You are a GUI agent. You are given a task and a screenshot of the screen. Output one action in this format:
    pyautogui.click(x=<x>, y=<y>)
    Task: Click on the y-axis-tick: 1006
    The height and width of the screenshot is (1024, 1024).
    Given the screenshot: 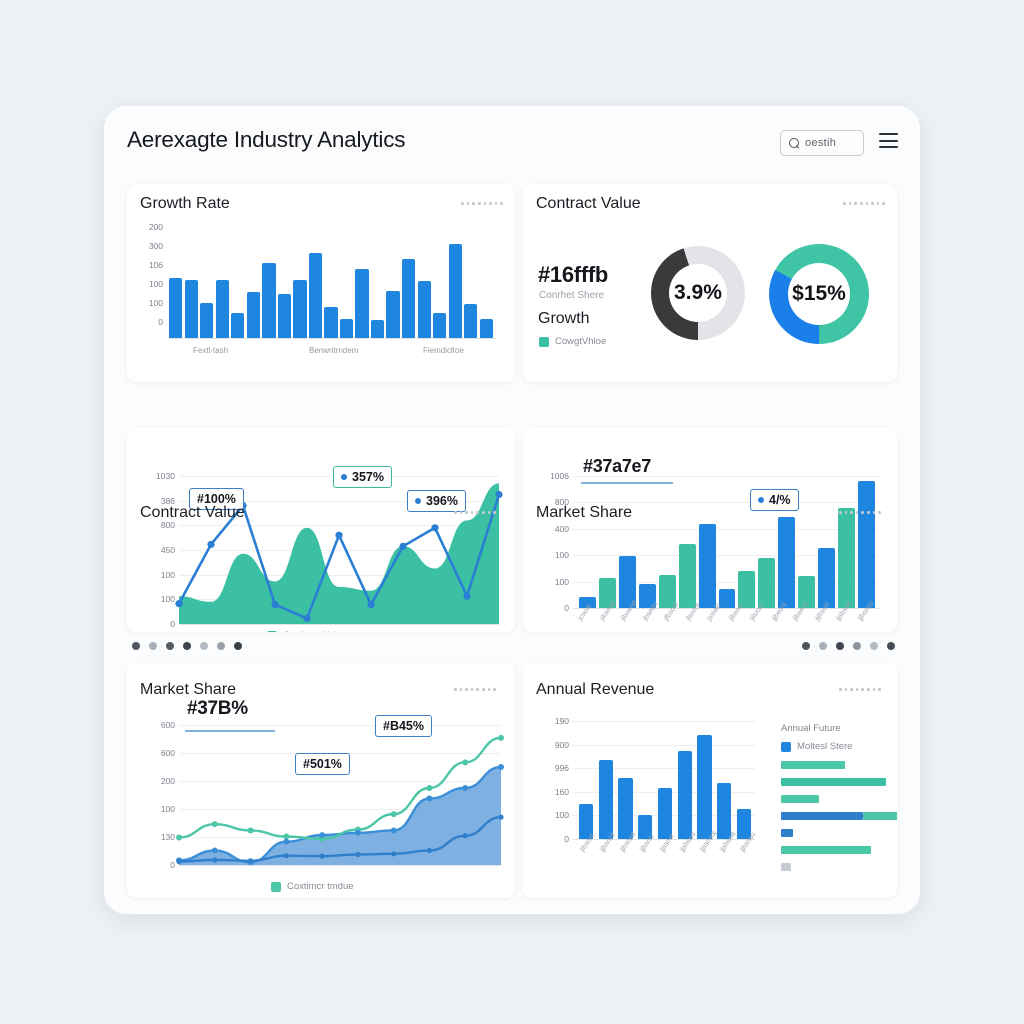 What is the action you would take?
    pyautogui.click(x=559, y=476)
    